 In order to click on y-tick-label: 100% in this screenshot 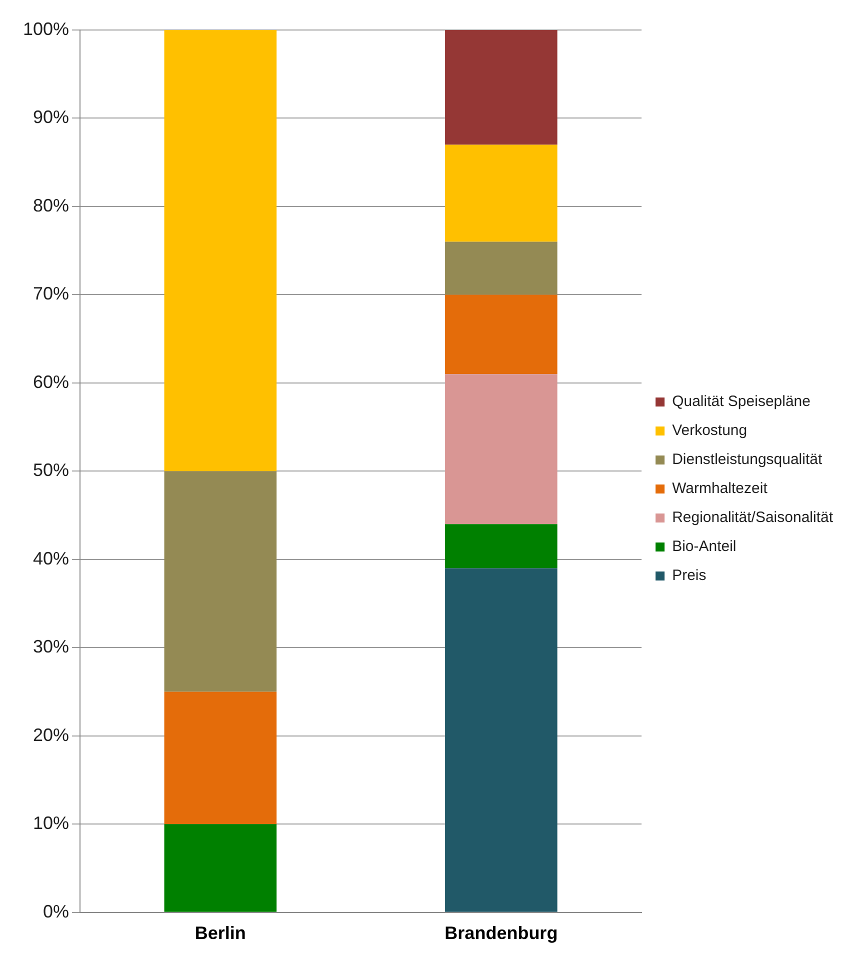, I will do `click(46, 28)`.